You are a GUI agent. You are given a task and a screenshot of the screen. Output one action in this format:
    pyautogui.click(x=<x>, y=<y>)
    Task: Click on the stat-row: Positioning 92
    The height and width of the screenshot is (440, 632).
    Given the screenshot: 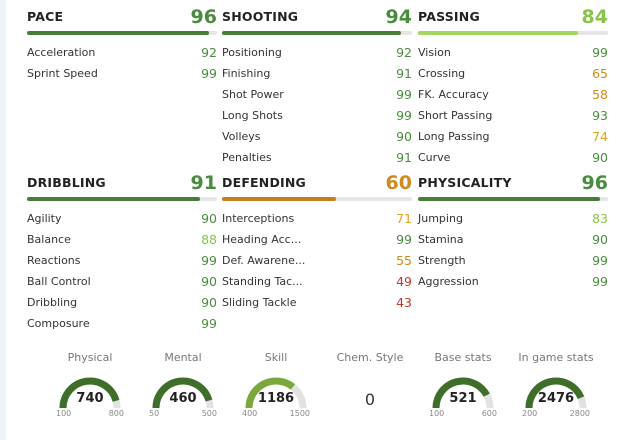 What is the action you would take?
    pyautogui.click(x=317, y=52)
    